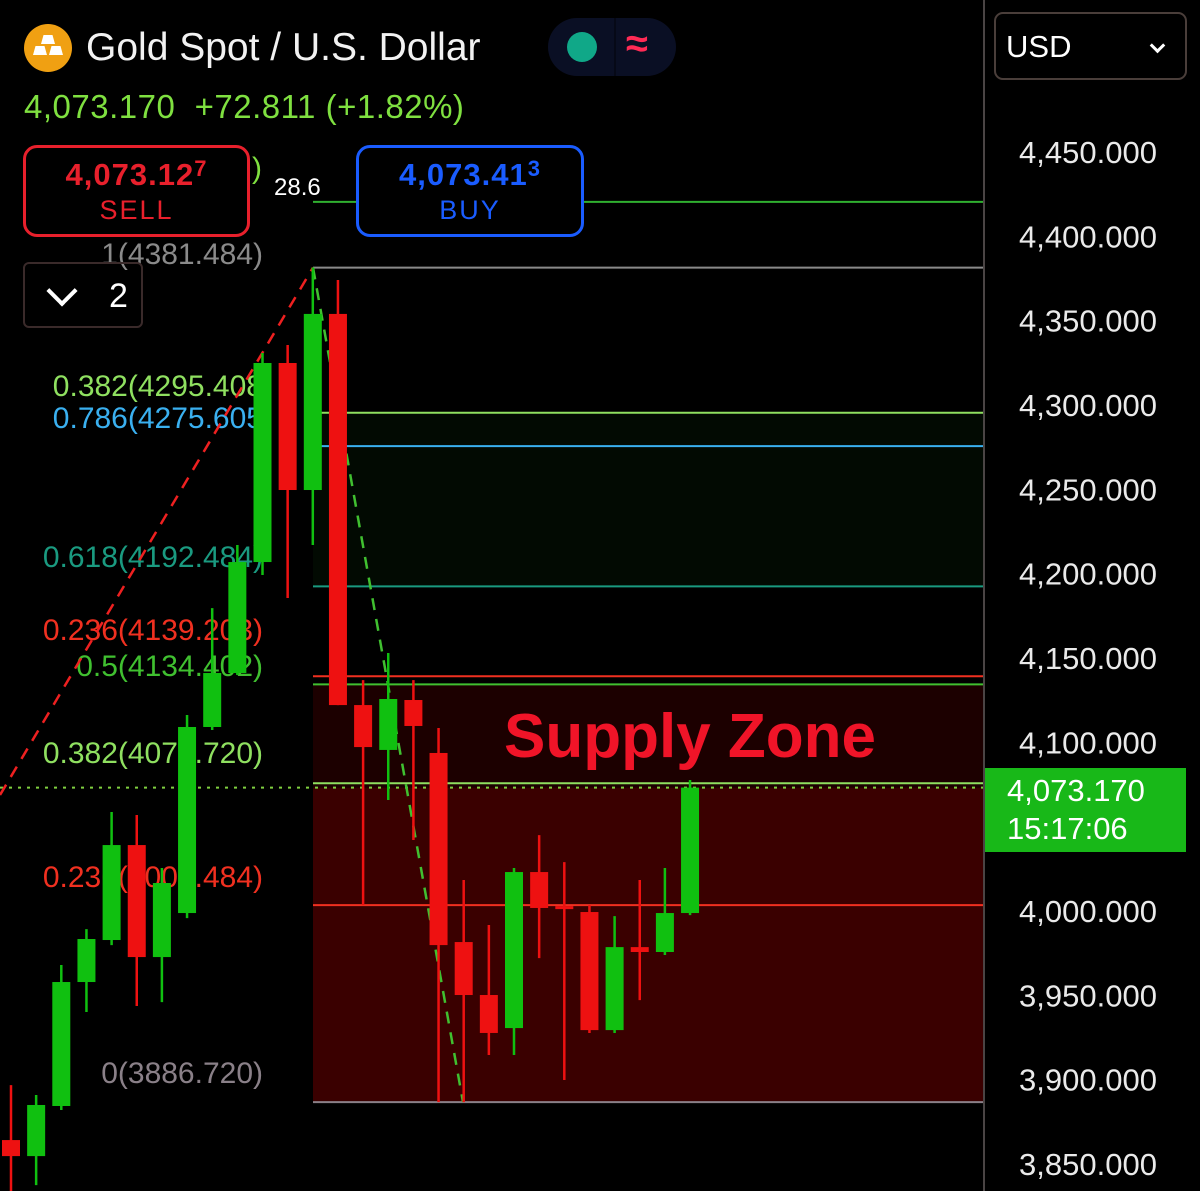 This screenshot has width=1200, height=1191. Describe the element at coordinates (62, 291) in the screenshot. I see `chevron-down-icon` at that location.